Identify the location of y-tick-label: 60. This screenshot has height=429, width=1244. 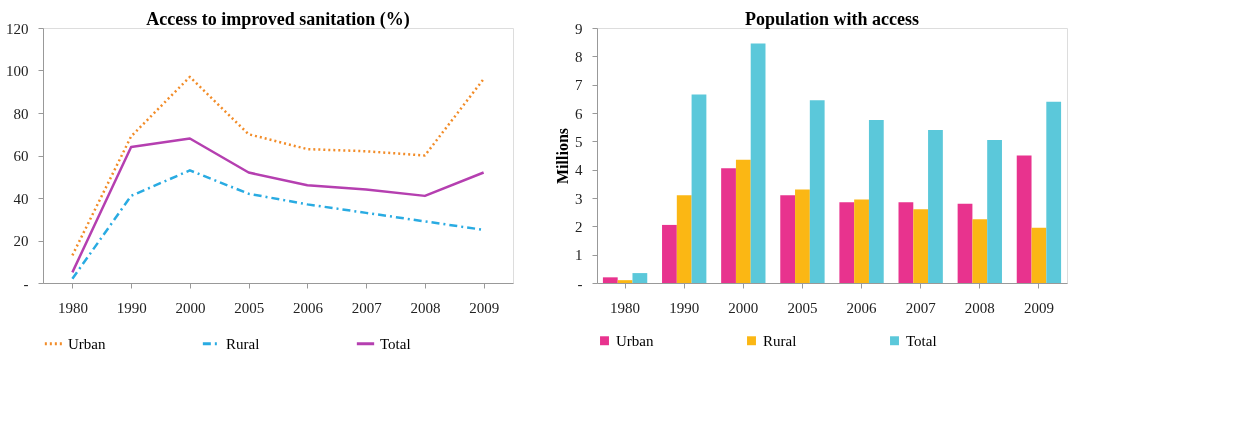
(21, 156).